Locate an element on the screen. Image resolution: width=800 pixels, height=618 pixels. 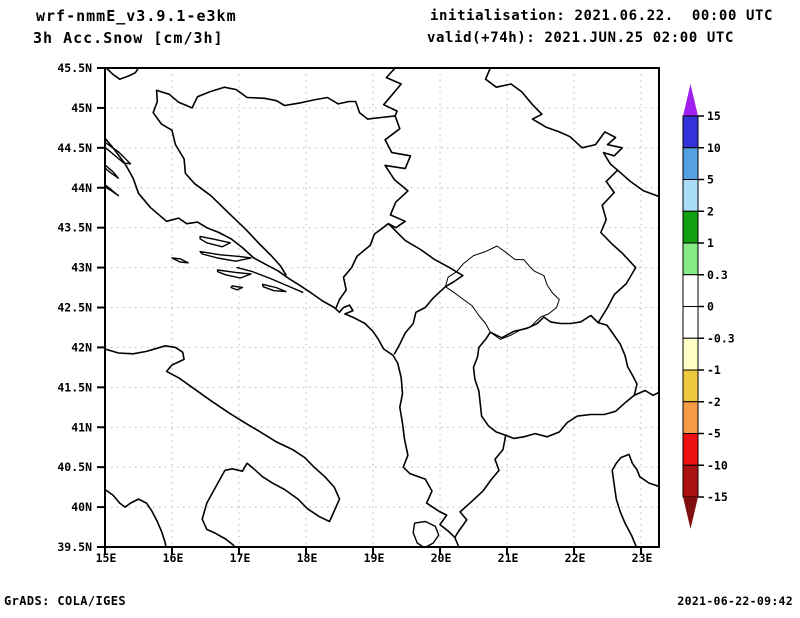
x-tick-label: 21E is located at coordinates (508, 558).